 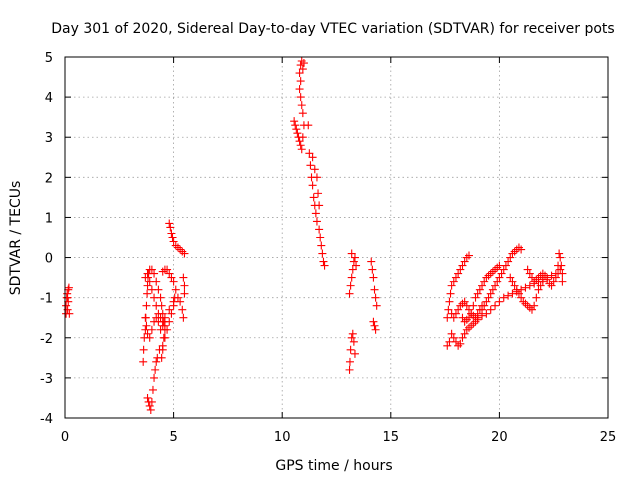 I want to click on series-arc-20h, so click(x=502, y=278).